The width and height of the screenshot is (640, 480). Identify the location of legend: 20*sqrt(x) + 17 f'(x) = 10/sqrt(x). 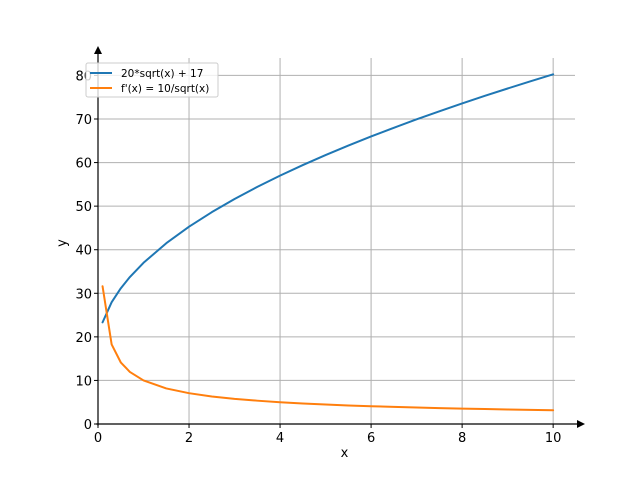
(152, 80).